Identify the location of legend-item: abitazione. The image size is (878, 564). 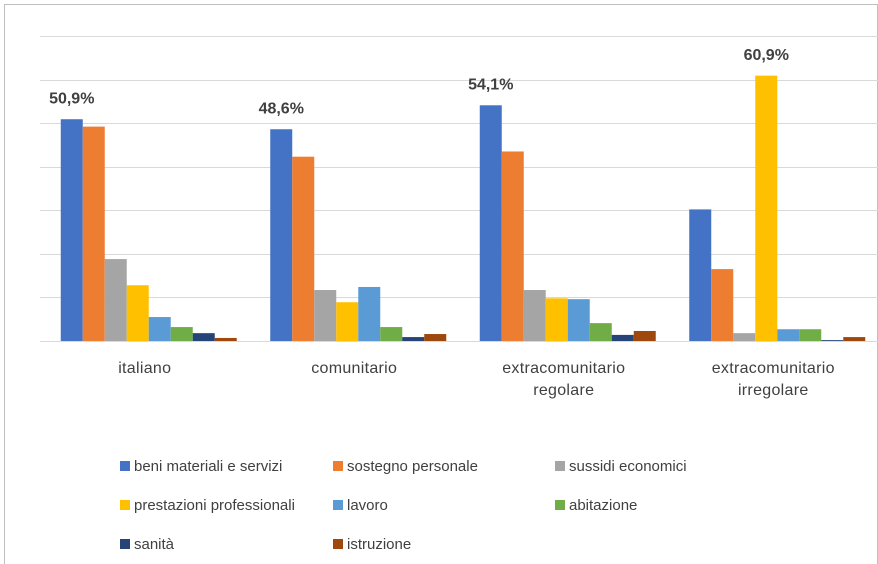
(596, 505).